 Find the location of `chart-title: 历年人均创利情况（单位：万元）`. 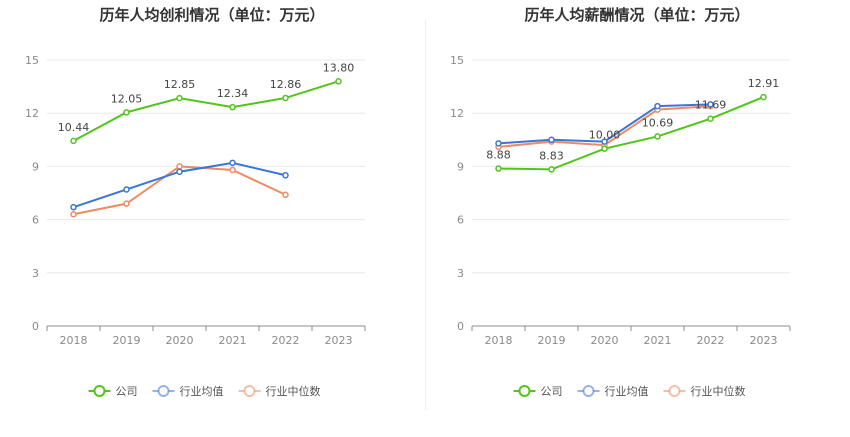

chart-title: 历年人均创利情况（单位：万元） is located at coordinates (211, 15).